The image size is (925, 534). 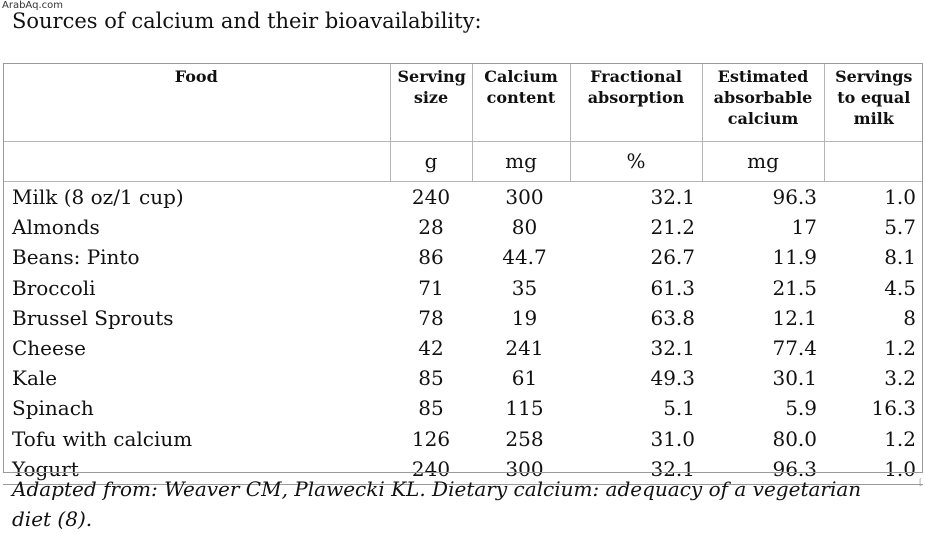 I want to click on absorbable-calcium-cell: 21.5, so click(x=794, y=287).